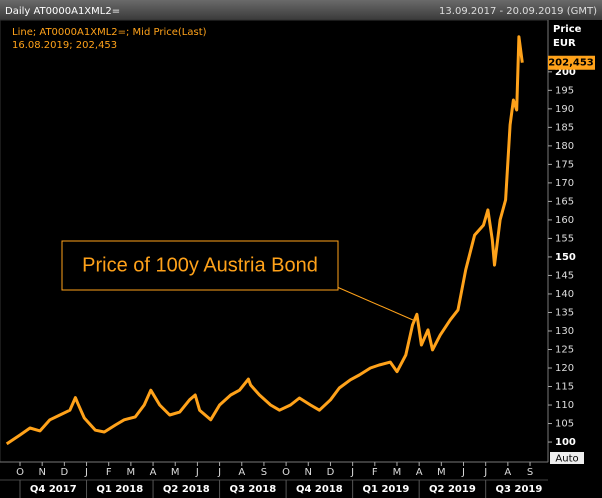 The height and width of the screenshot is (498, 602). Describe the element at coordinates (301, 10) in the screenshot. I see `header-bar` at that location.